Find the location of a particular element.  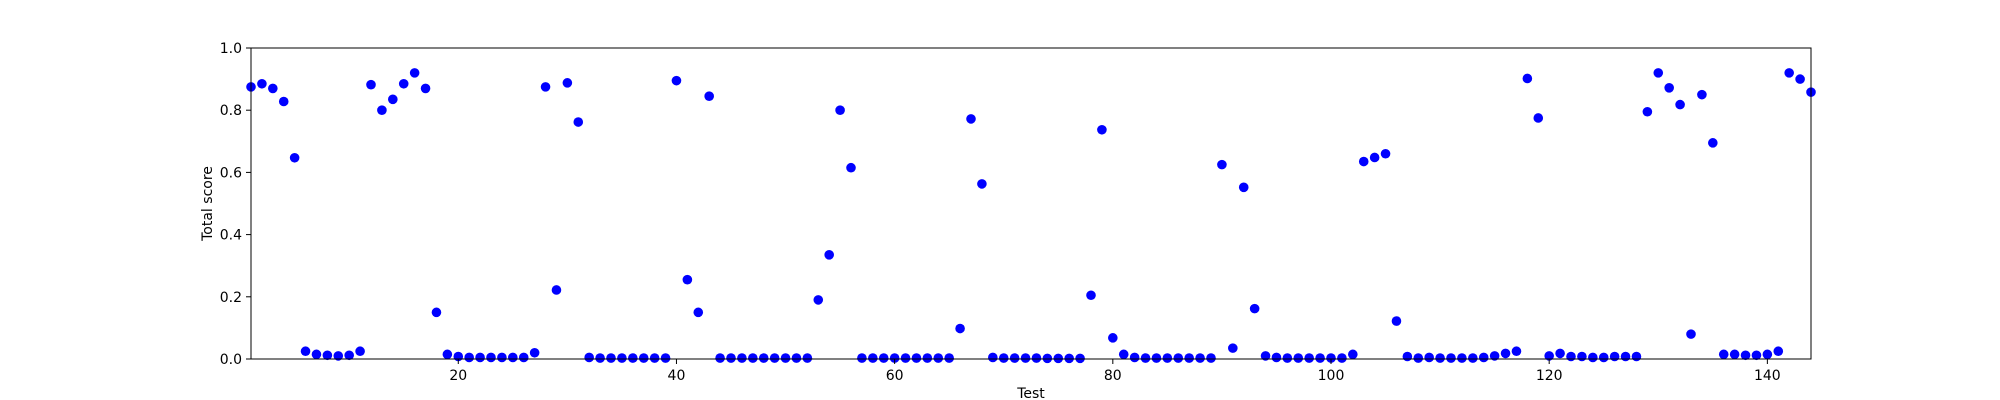

x-tick-label: 100 is located at coordinates (1331, 376).